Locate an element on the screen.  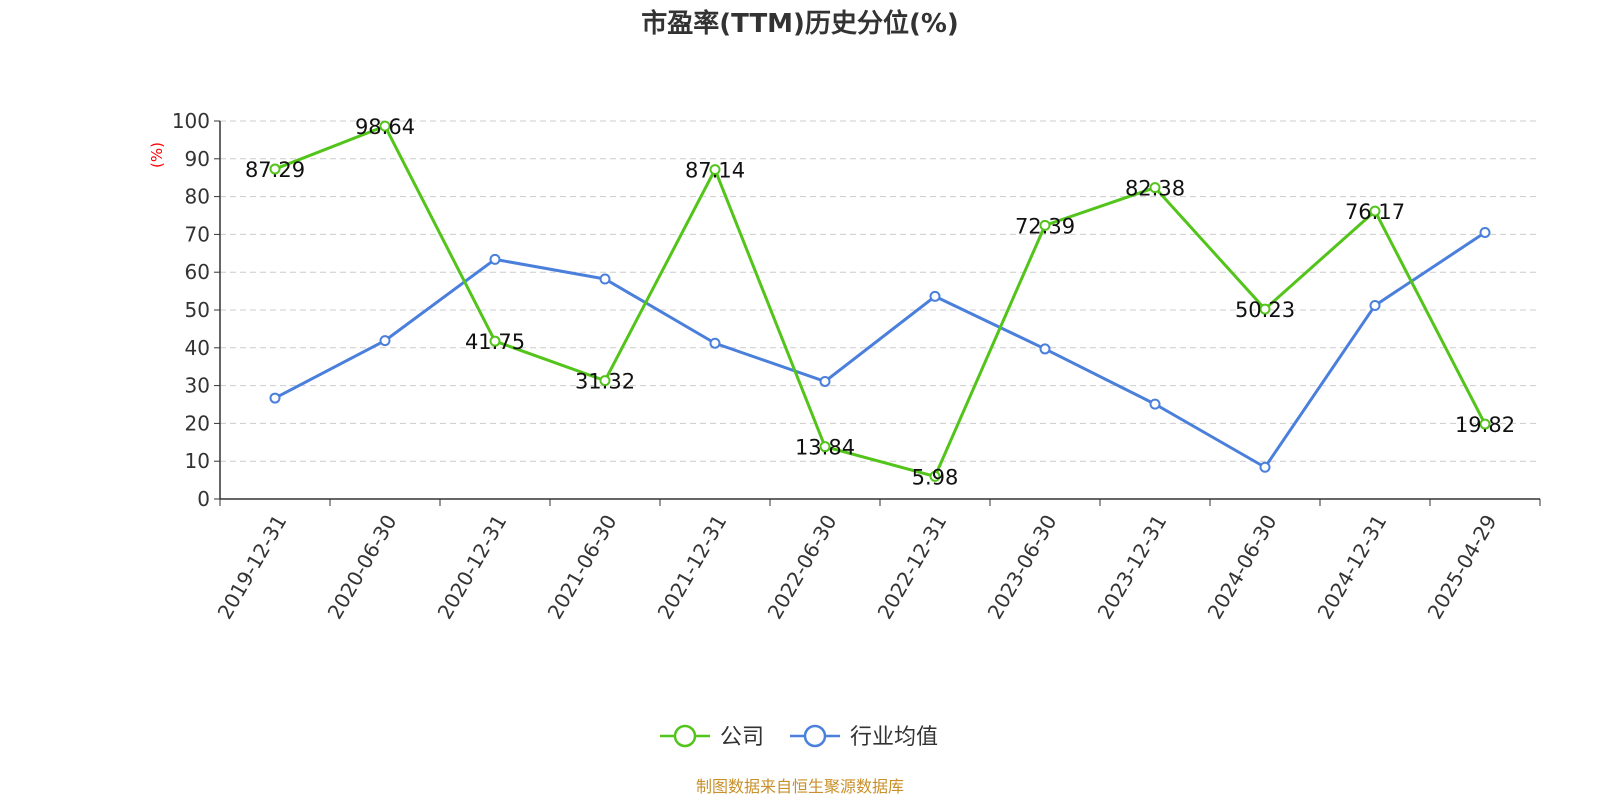
legend-item-1: 行业均值 is located at coordinates (864, 737).